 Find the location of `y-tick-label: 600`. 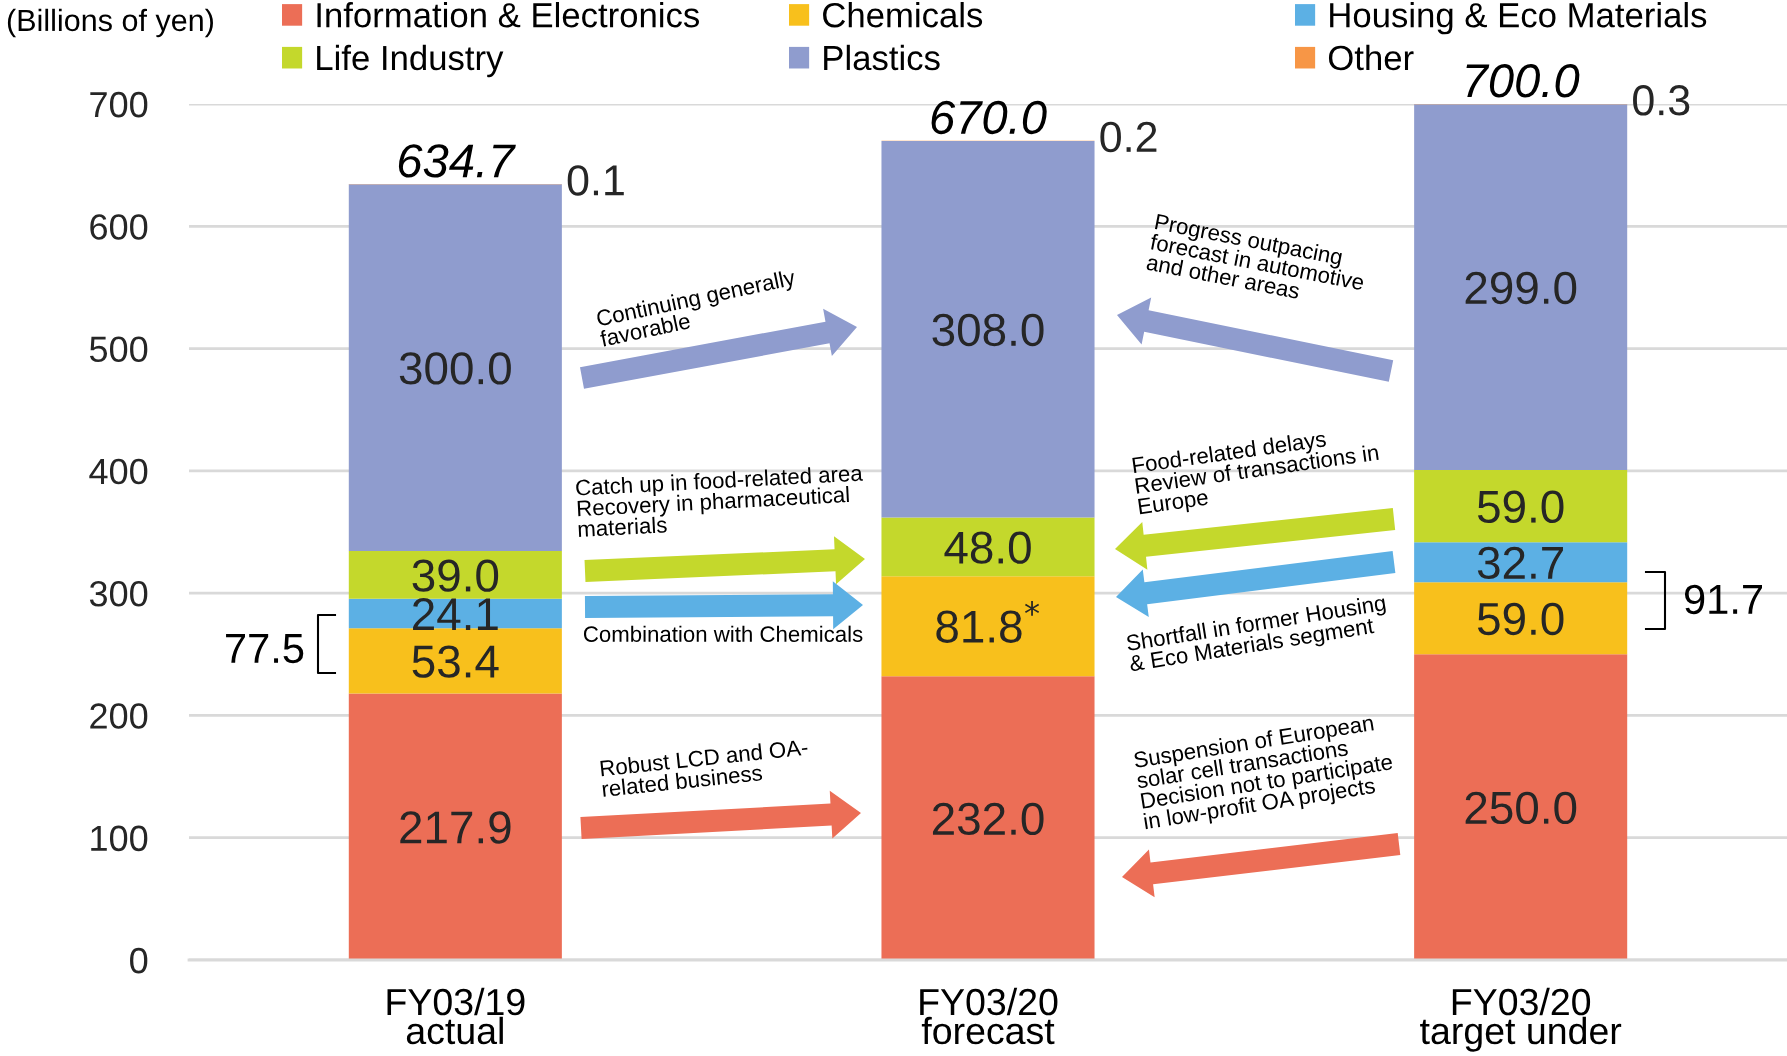

y-tick-label: 600 is located at coordinates (119, 227).